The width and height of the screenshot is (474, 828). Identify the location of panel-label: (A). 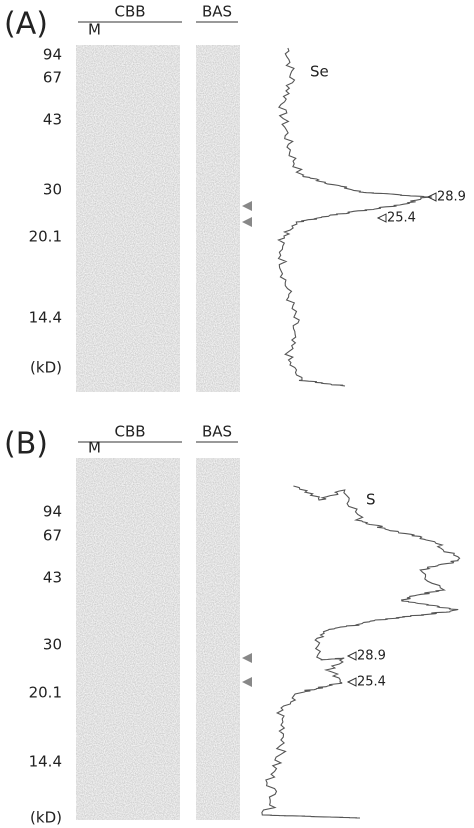
(26, 24).